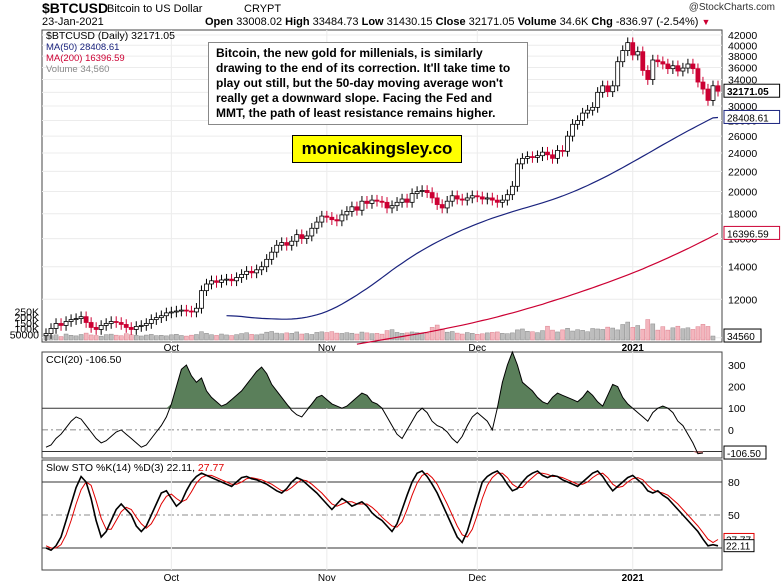 The height and width of the screenshot is (588, 781). I want to click on volume-tick-label: 250K, so click(26, 312).